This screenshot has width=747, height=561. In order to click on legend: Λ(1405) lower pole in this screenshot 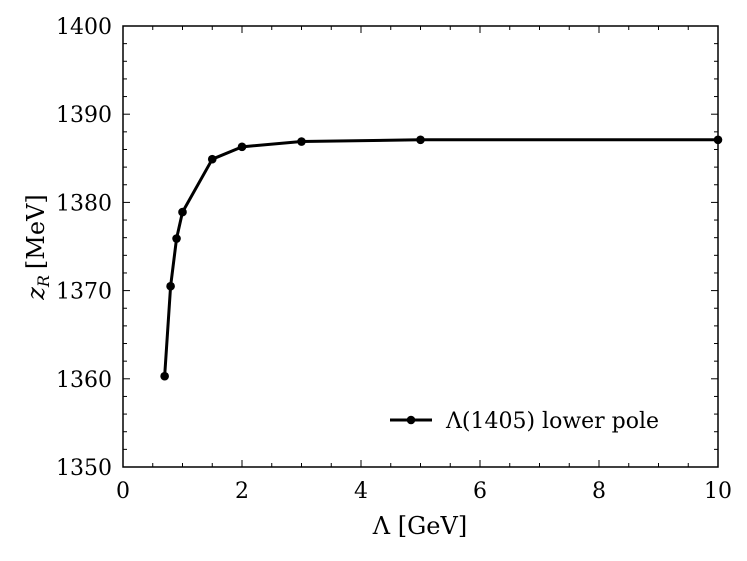, I will do `click(524, 421)`.